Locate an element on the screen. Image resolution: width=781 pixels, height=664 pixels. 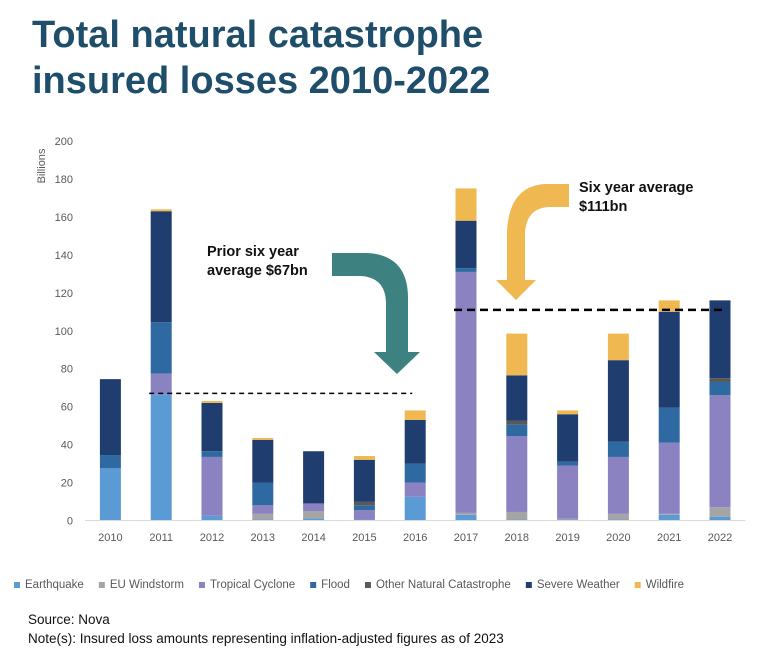
y-tick-label: 80 is located at coordinates (67, 370).